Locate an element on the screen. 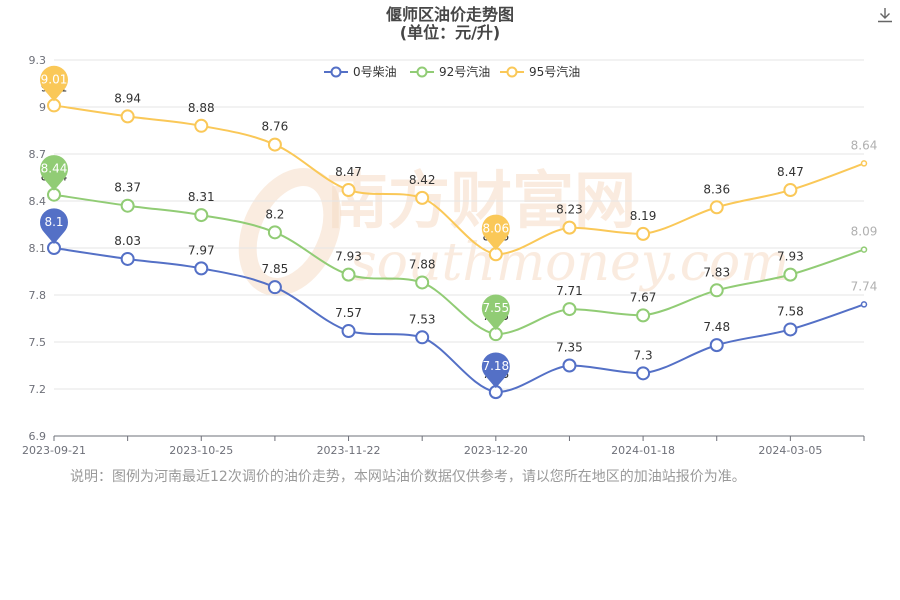  x-tick-label: 2024-03-05 is located at coordinates (790, 450).